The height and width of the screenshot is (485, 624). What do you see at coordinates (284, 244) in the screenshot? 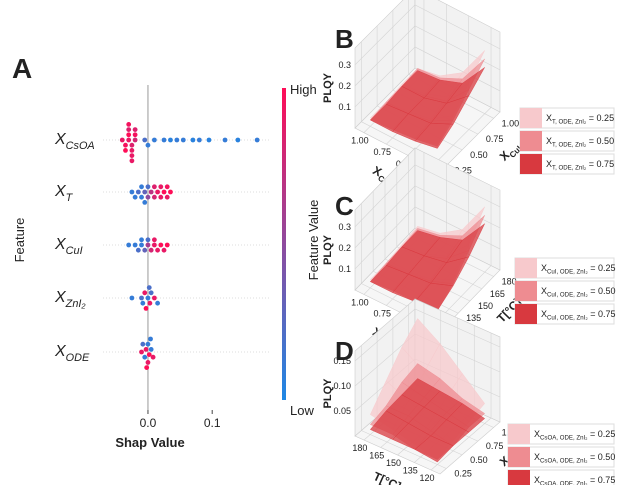
I see `colorbar` at bounding box center [284, 244].